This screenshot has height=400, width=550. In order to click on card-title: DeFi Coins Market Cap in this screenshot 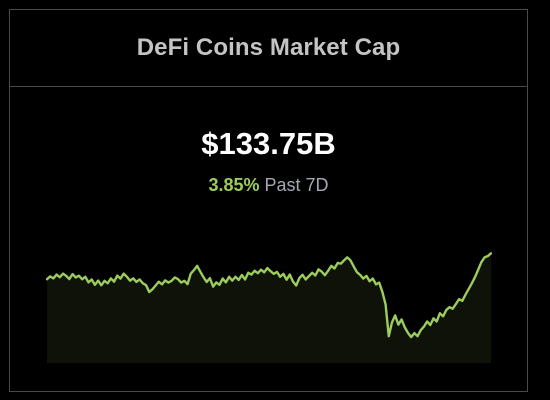, I will do `click(268, 47)`.